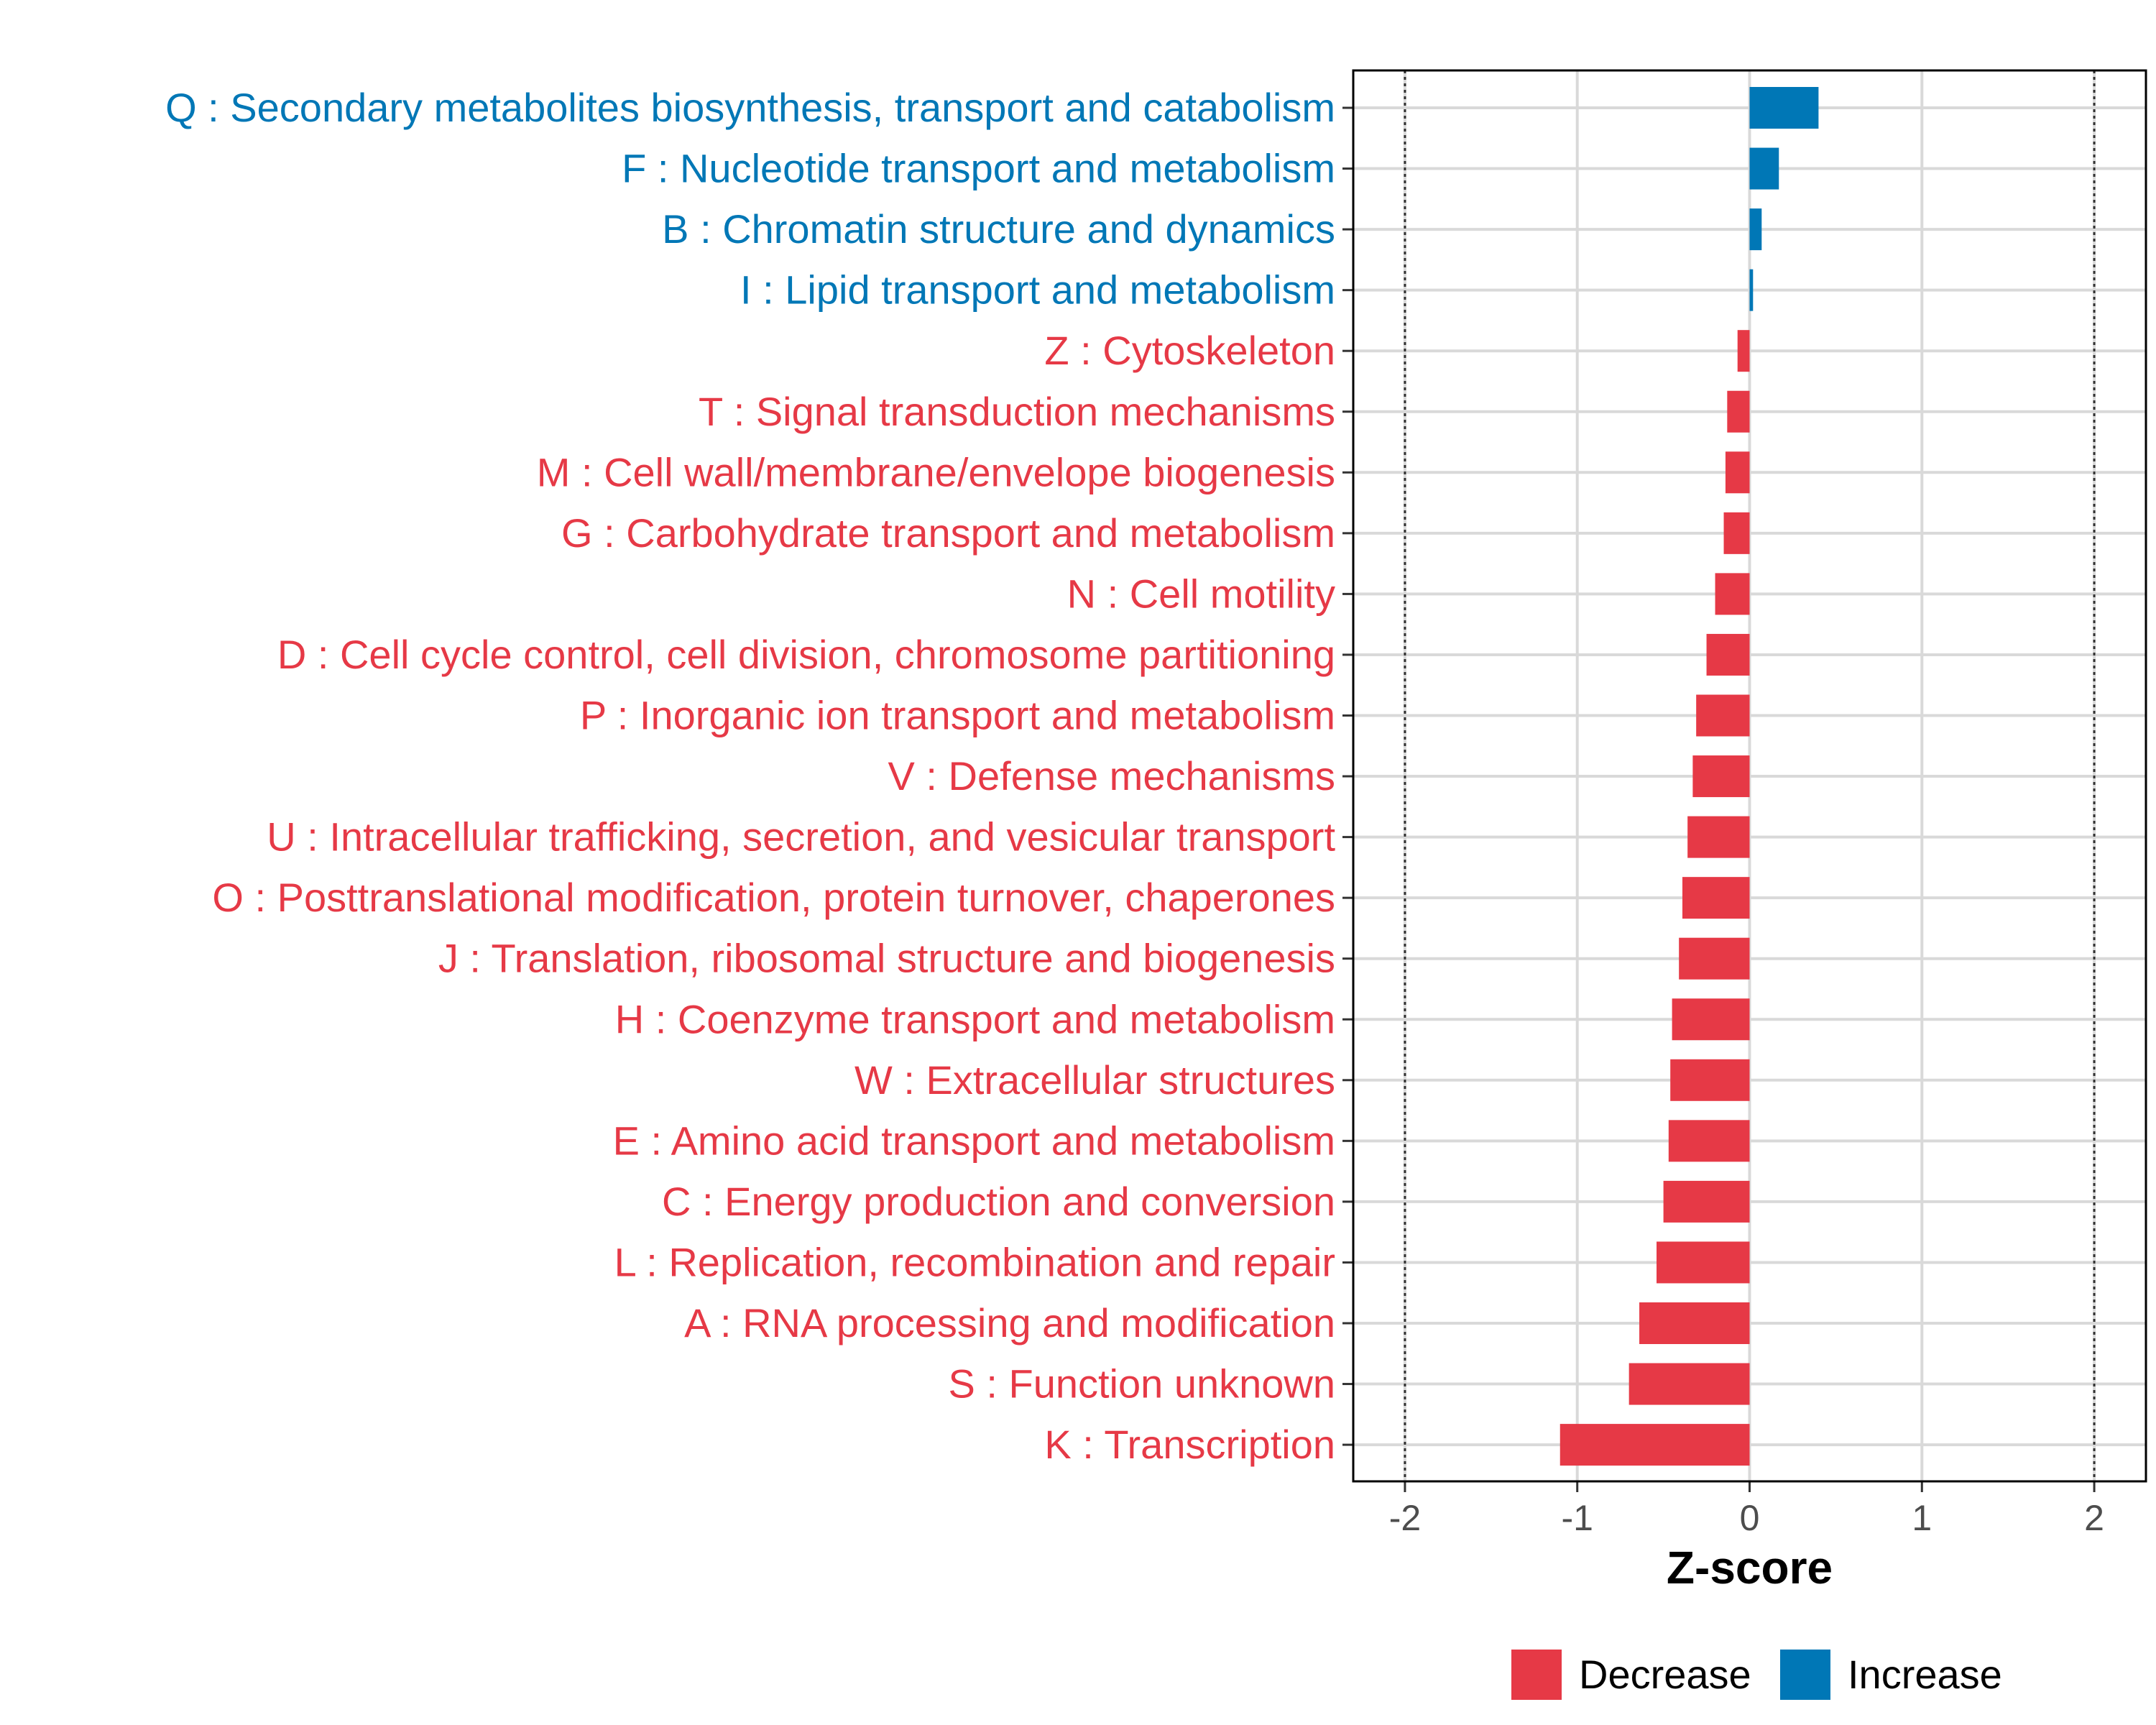 Image resolution: width=2156 pixels, height=1725 pixels. I want to click on bar-layer, so click(1690, 776).